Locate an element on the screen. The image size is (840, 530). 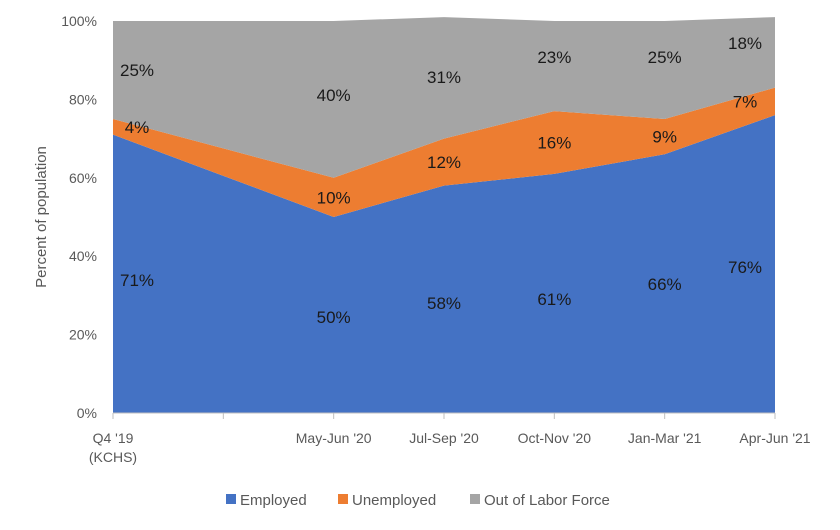
legend-swatch-unemployed is located at coordinates (343, 499).